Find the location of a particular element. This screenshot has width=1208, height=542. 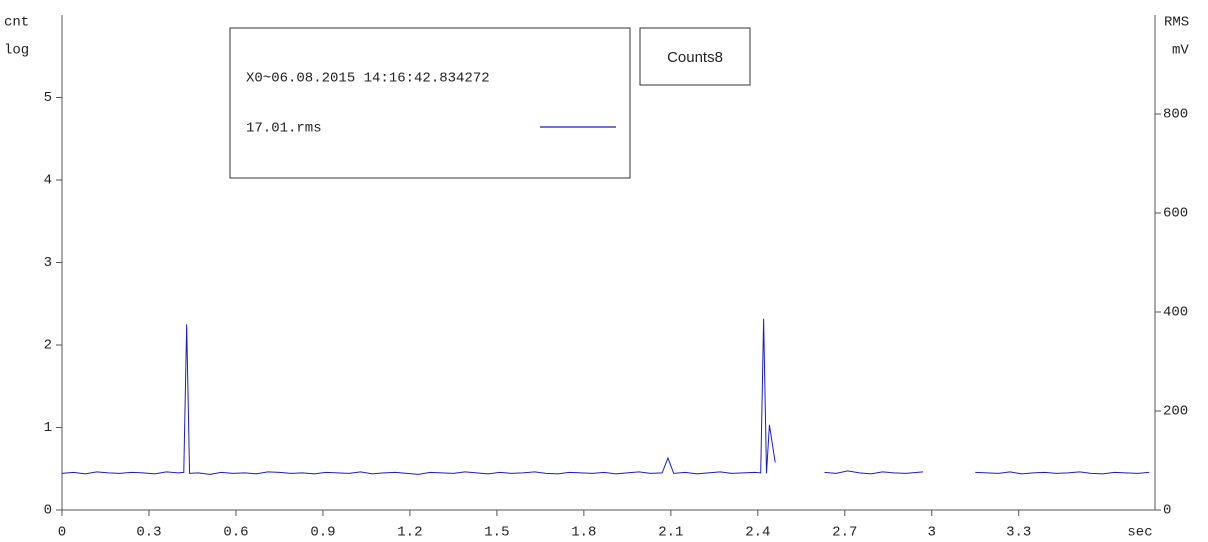

y-tick-label: 2 is located at coordinates (48, 346).